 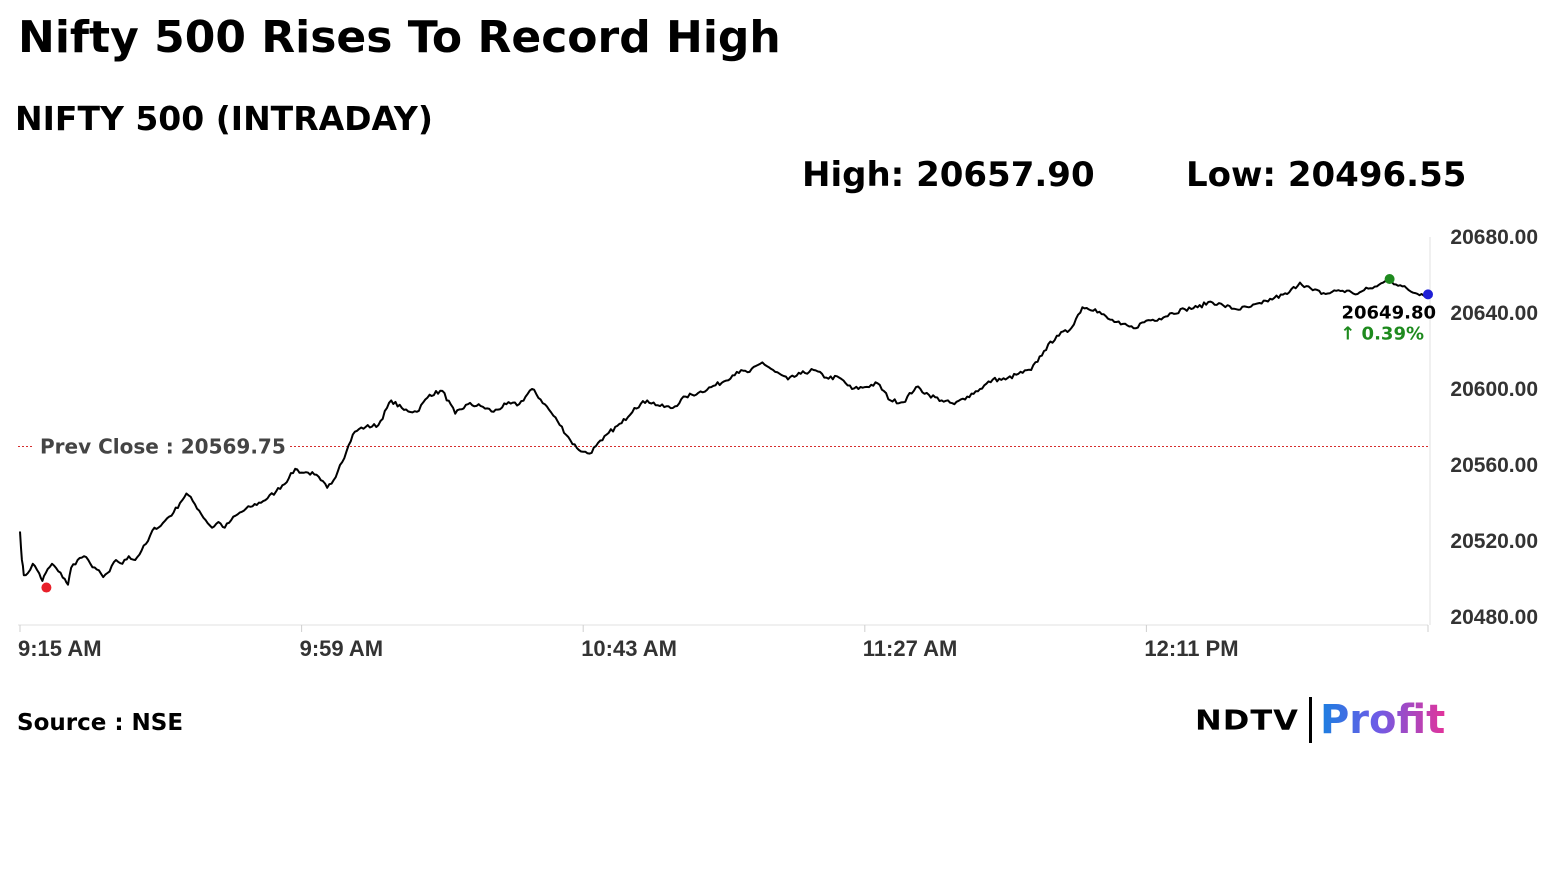 I want to click on y-tick-label: 20480.00, so click(x=1494, y=617).